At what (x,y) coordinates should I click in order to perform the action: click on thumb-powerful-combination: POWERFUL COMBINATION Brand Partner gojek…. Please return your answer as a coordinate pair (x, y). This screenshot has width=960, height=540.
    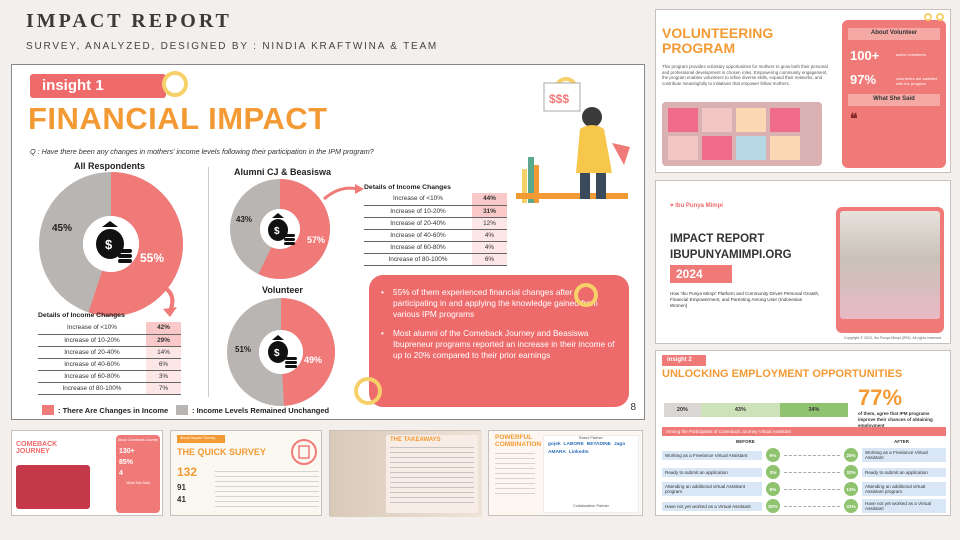
    Looking at the image, I should click on (565, 473).